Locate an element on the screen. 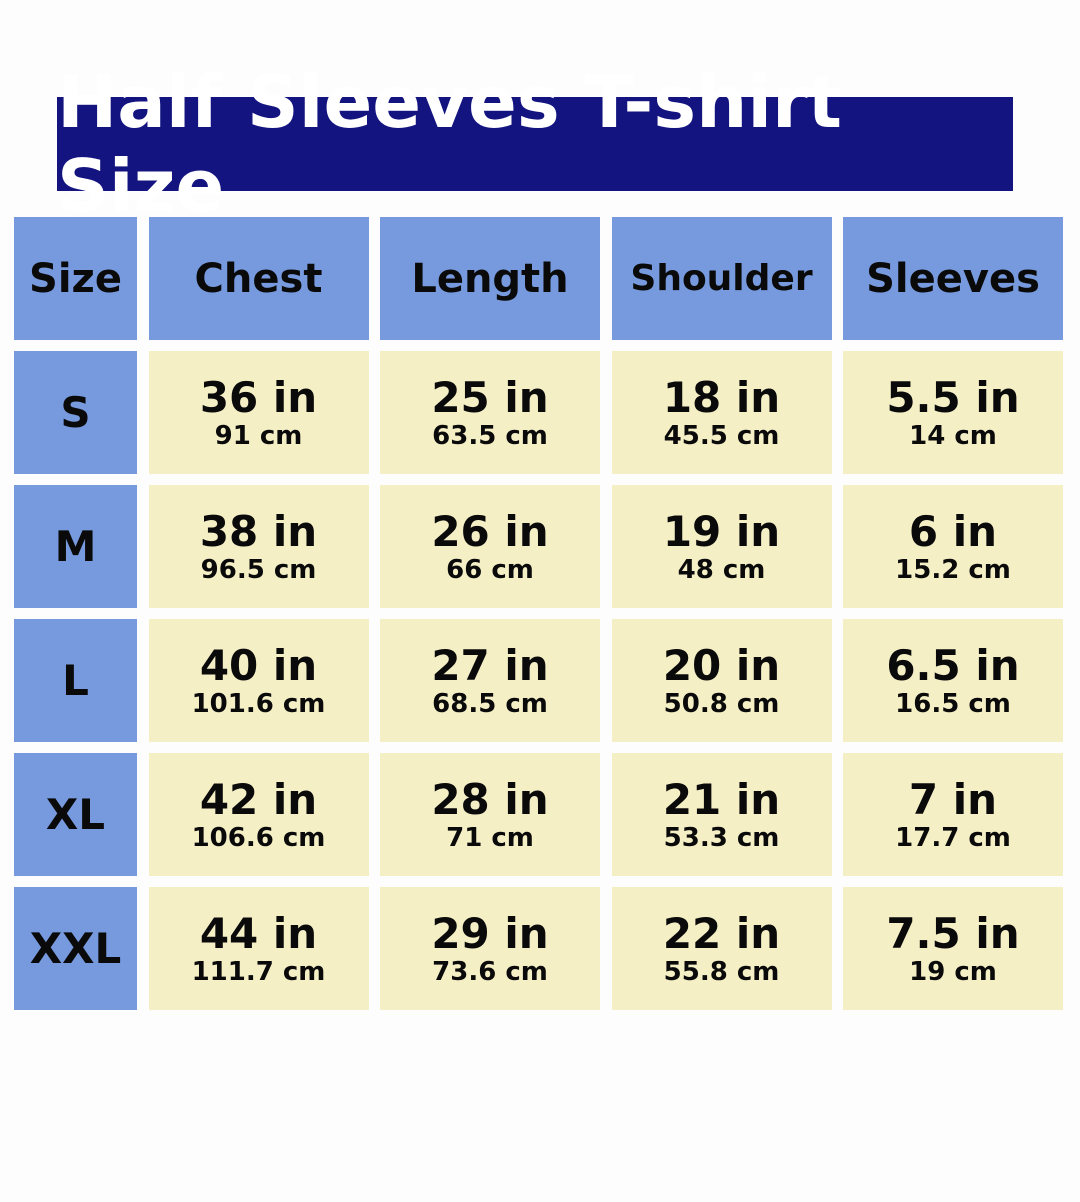 This screenshot has width=1080, height=1202. cm-value: 14 cm is located at coordinates (953, 435).